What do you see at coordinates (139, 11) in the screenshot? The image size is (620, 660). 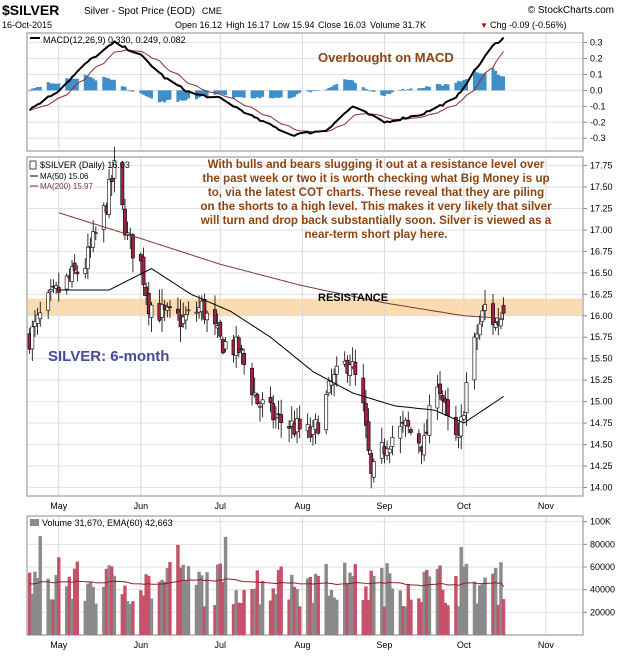 I see `header-description-text: Silver - Spot Price (EOD)` at bounding box center [139, 11].